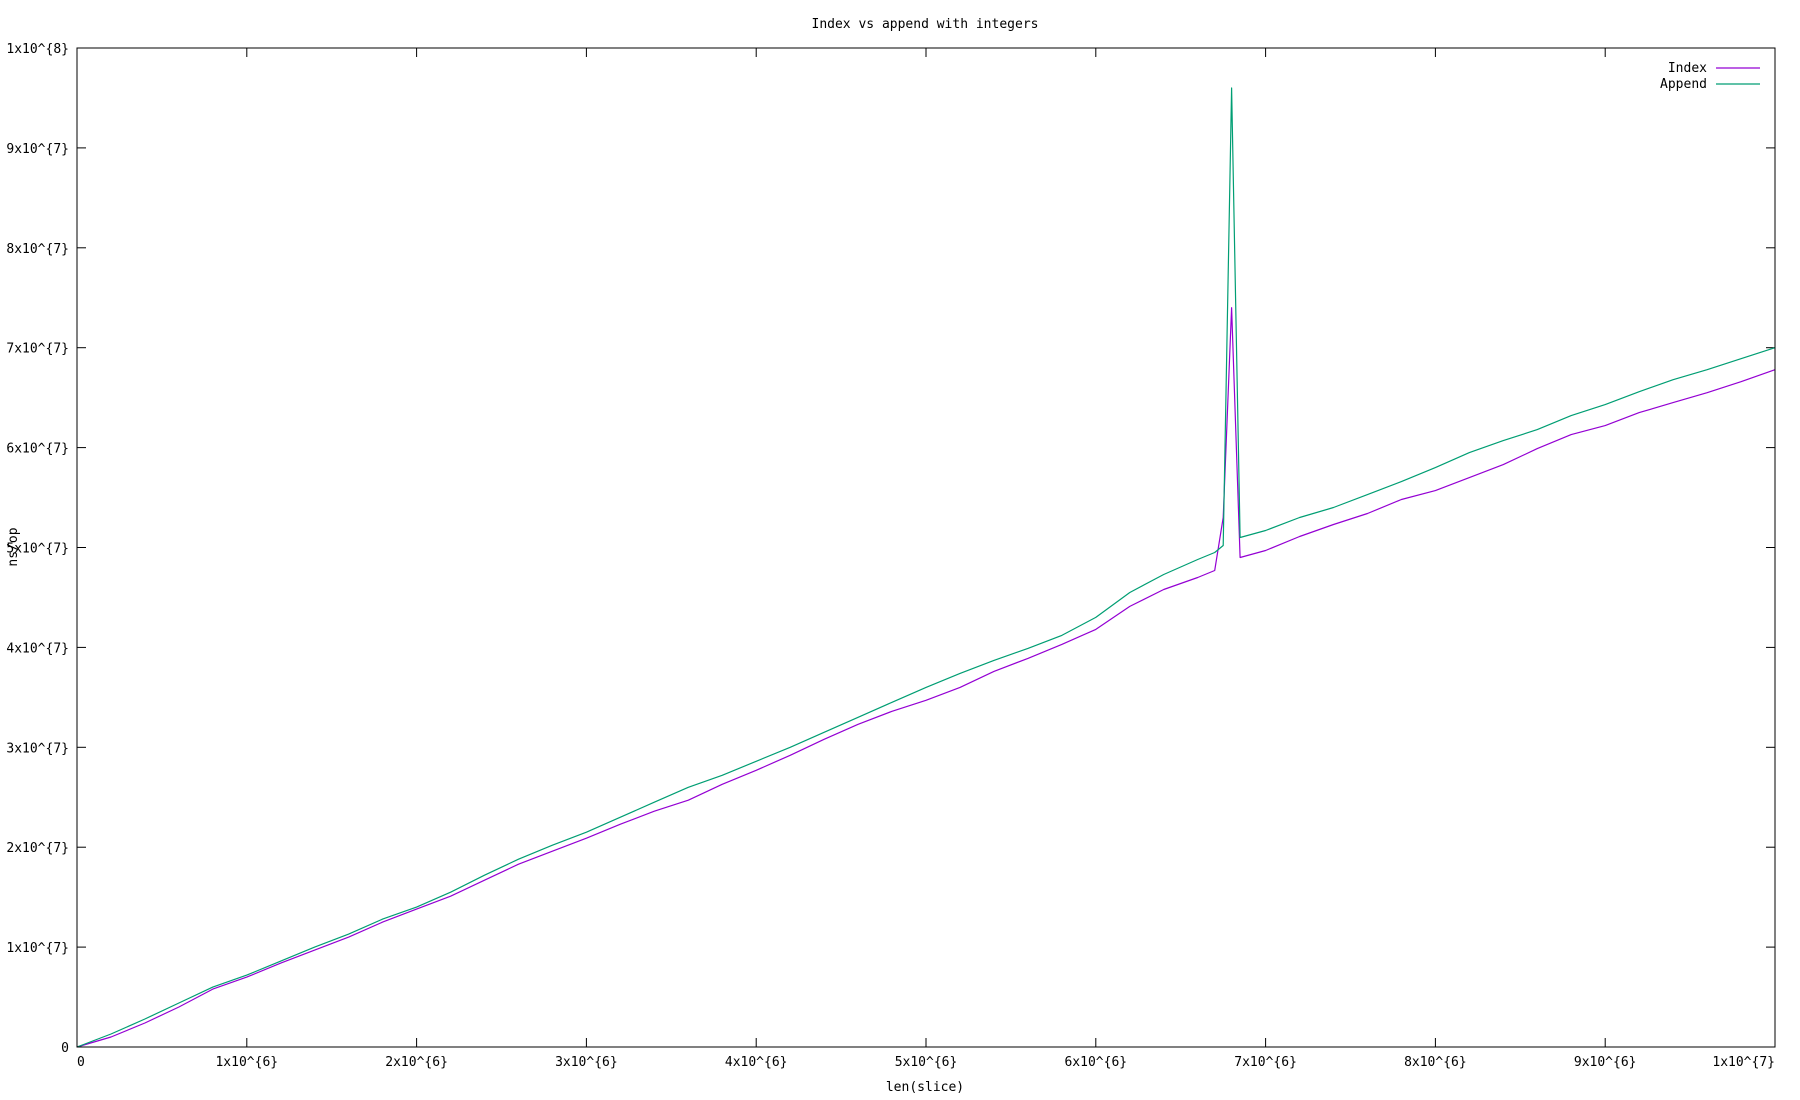 The image size is (1800, 1100). I want to click on y-tick-label: 0, so click(65, 1048).